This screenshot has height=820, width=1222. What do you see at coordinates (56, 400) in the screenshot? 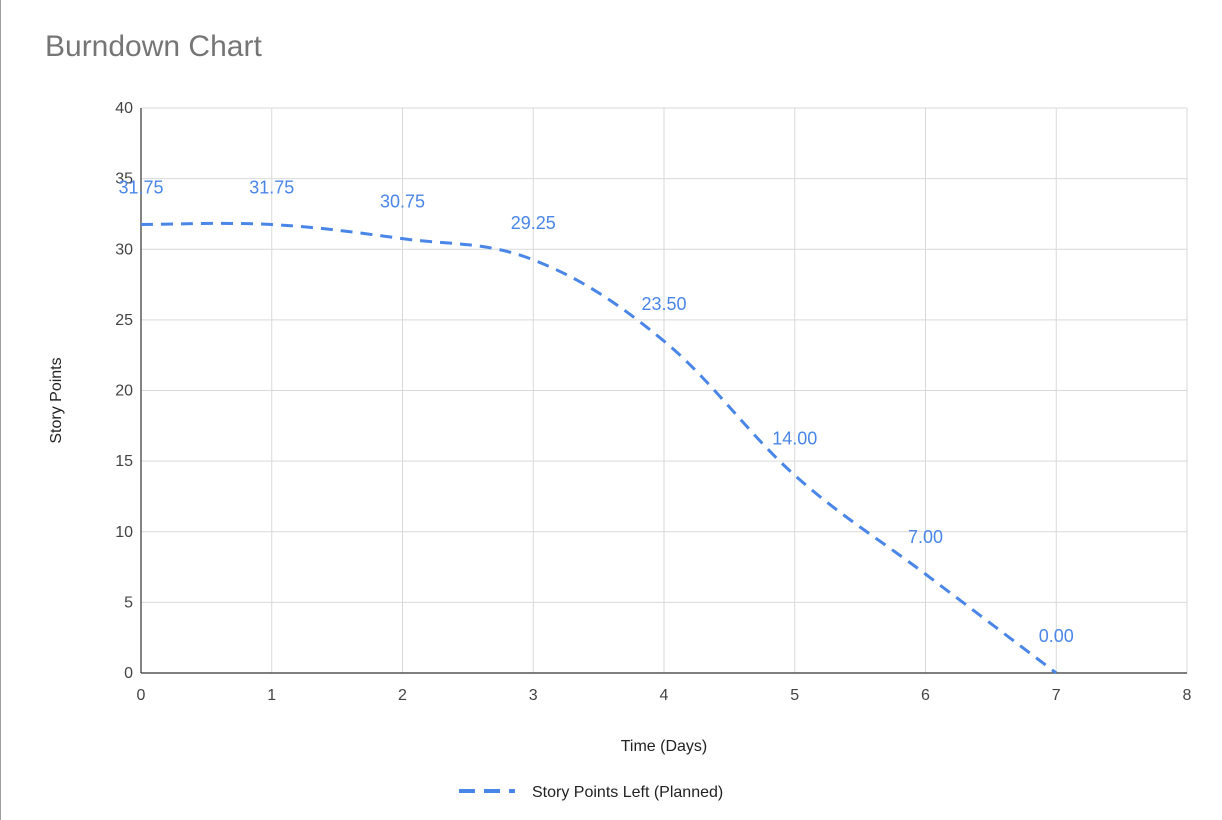
I see `y-axis-label: Story Points` at bounding box center [56, 400].